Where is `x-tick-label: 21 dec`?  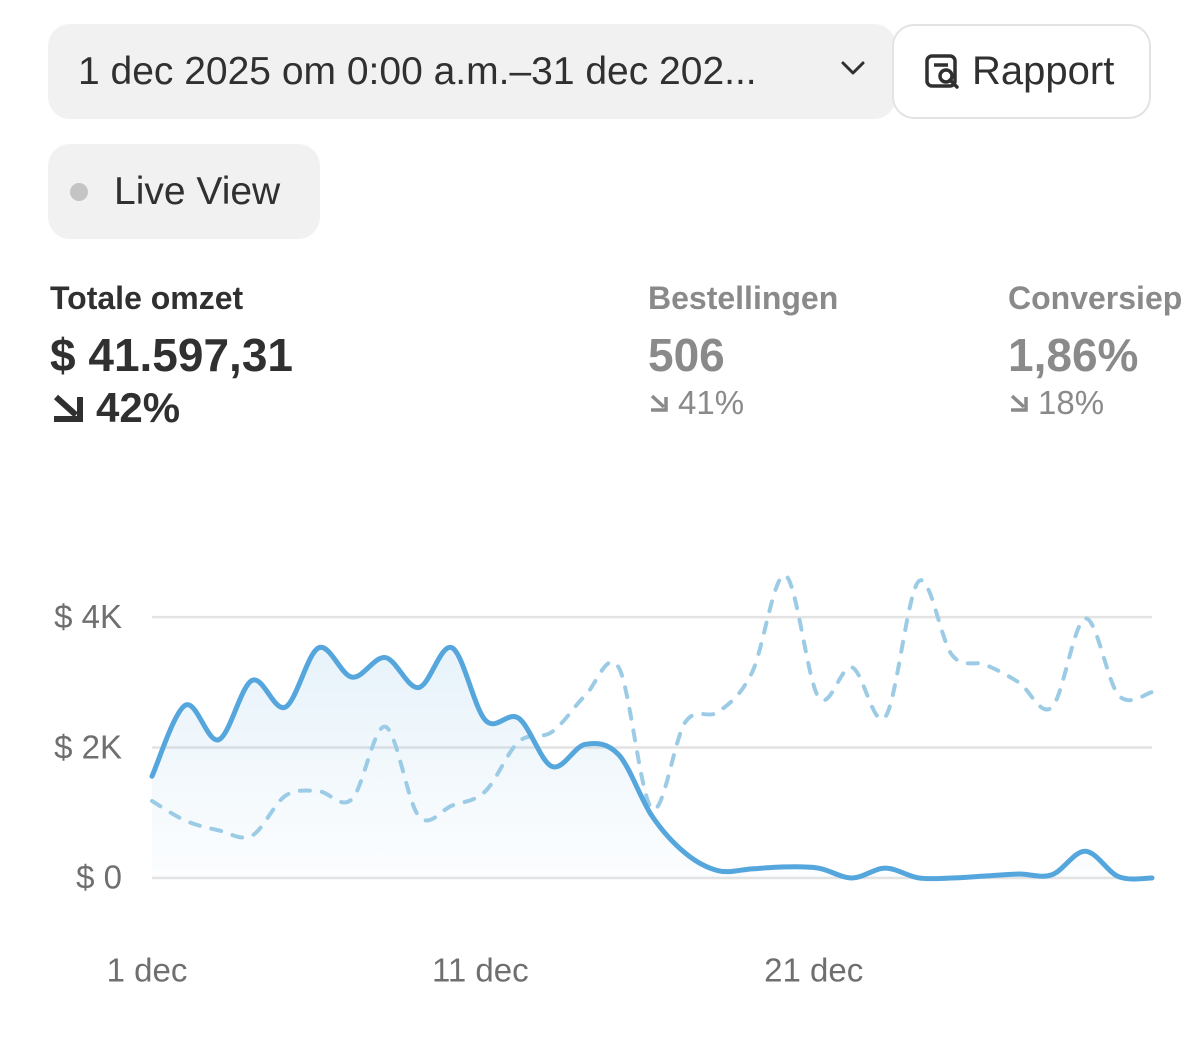
x-tick-label: 21 dec is located at coordinates (813, 970).